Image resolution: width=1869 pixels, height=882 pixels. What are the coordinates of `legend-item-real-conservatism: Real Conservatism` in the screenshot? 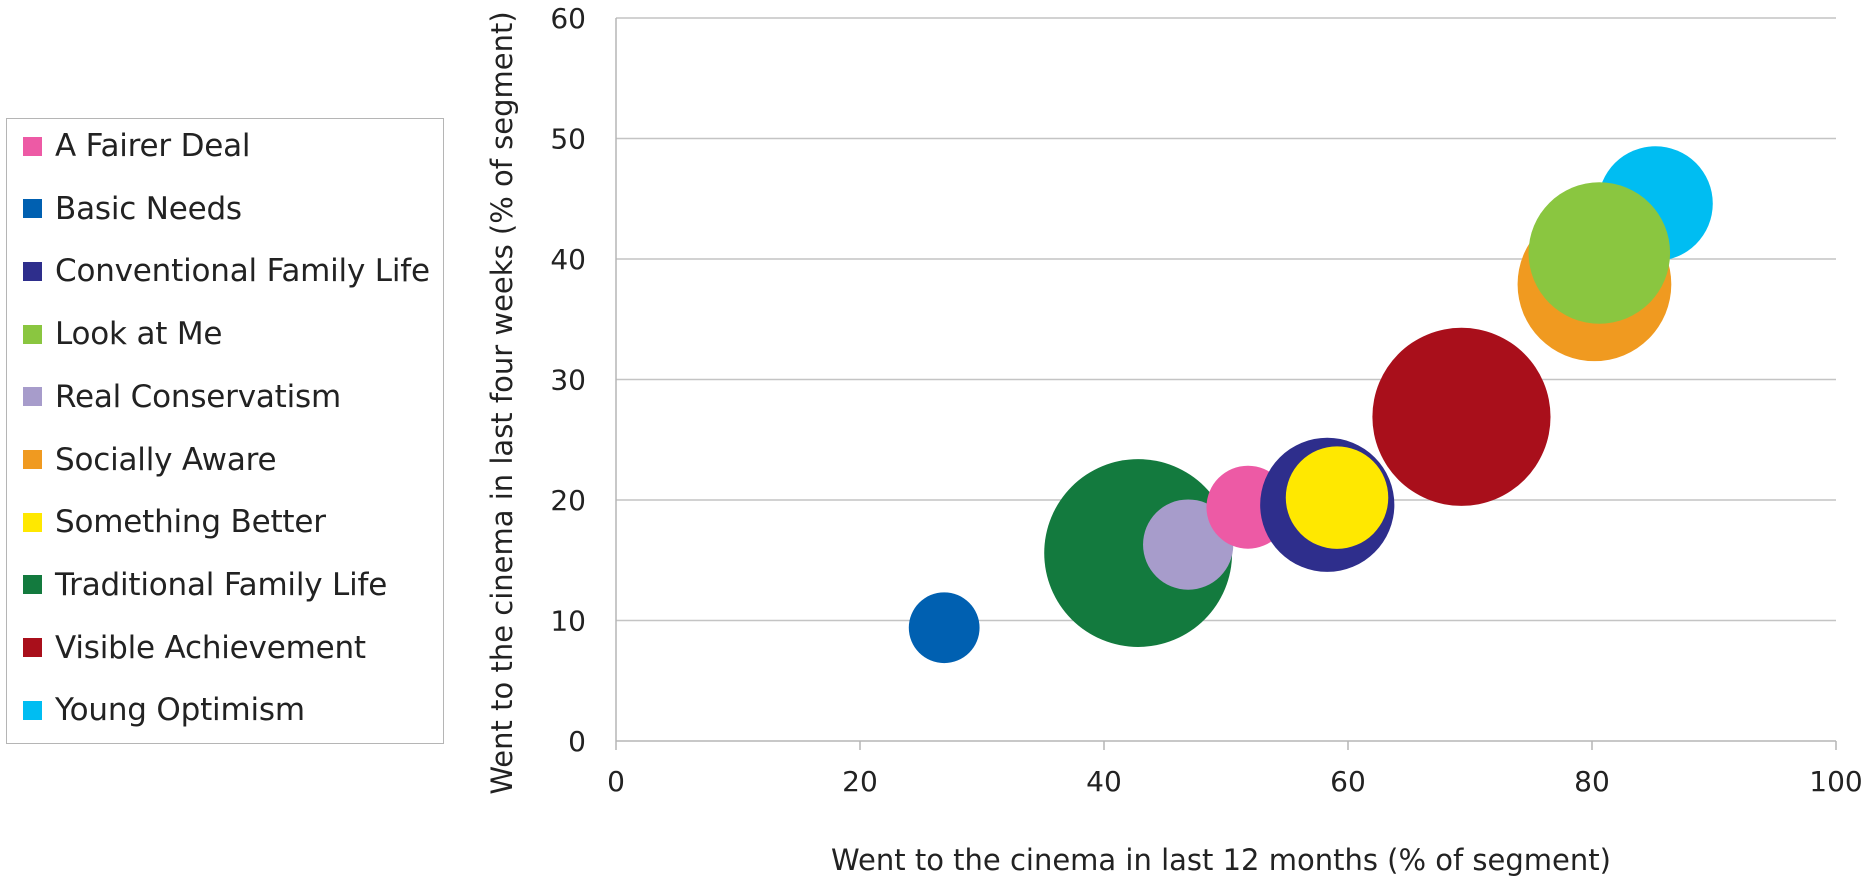 It's located at (182, 397).